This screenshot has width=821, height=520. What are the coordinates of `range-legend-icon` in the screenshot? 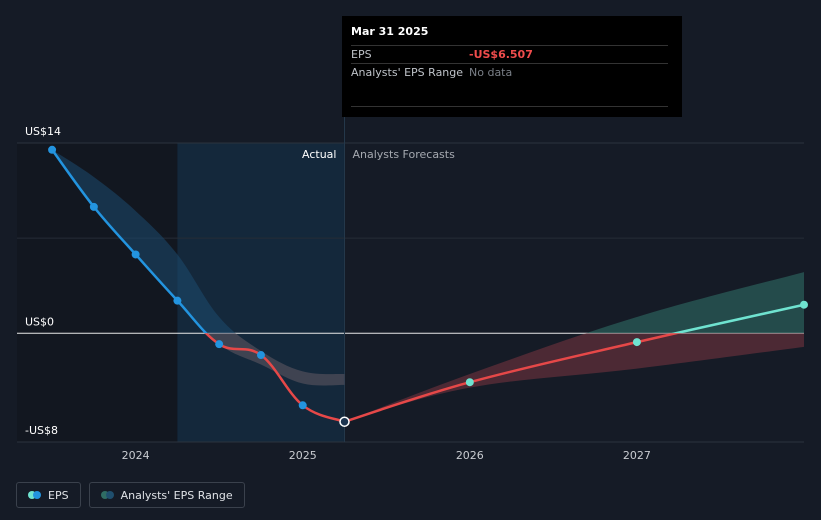 It's located at (107, 495).